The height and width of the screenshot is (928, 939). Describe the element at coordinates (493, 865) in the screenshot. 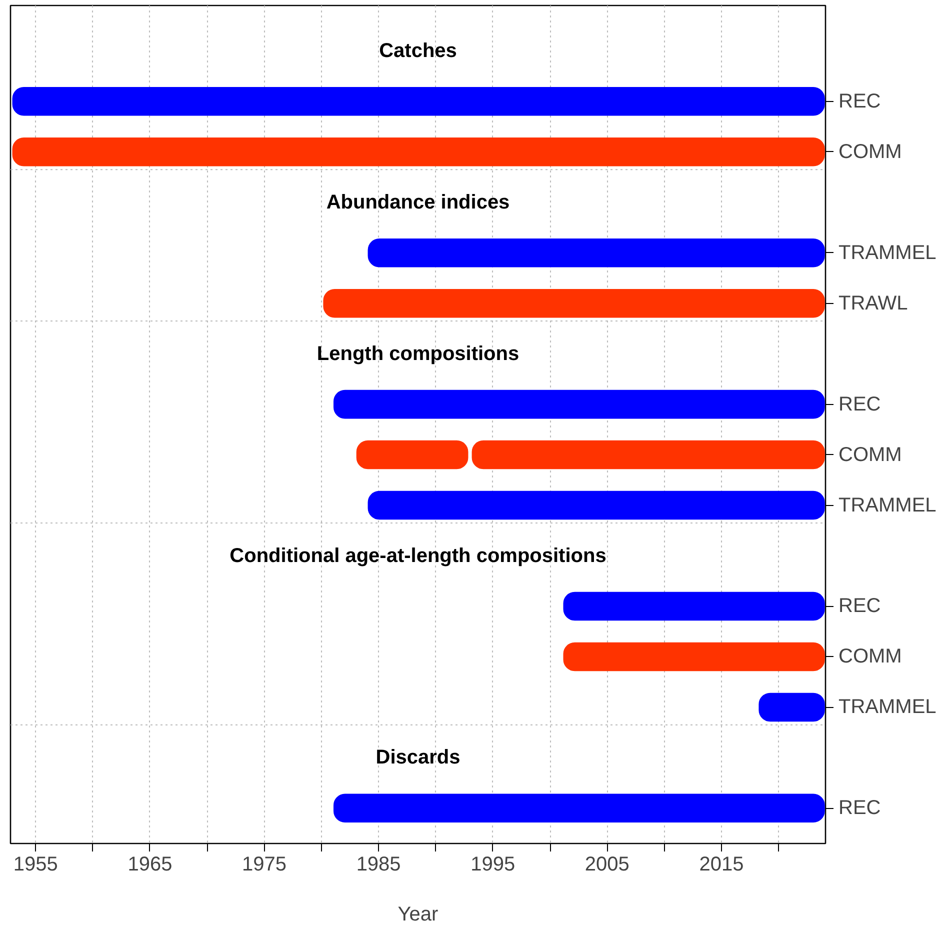

I see `x-tick-label: 1995` at that location.